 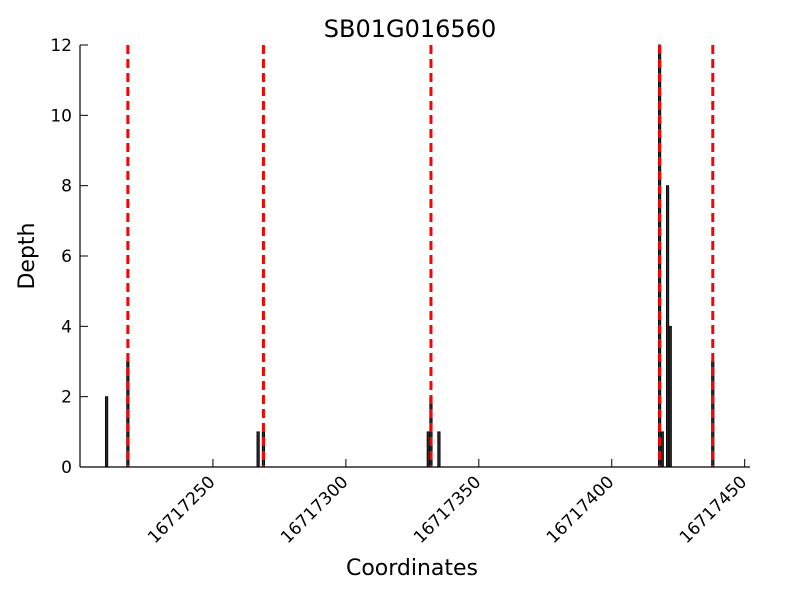 I want to click on x-tick-label: 16717450, so click(x=713, y=509).